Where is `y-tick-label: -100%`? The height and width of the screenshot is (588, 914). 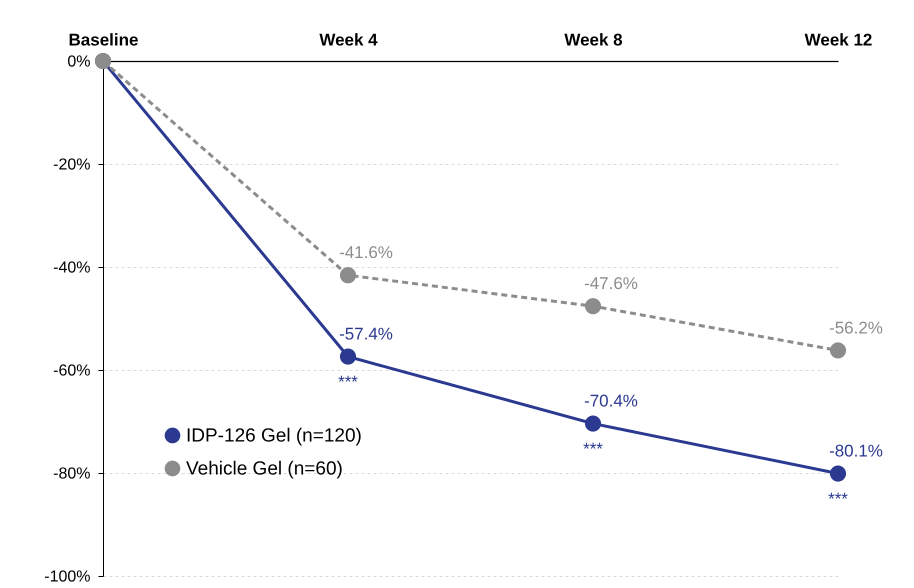 y-tick-label: -100% is located at coordinates (67, 577).